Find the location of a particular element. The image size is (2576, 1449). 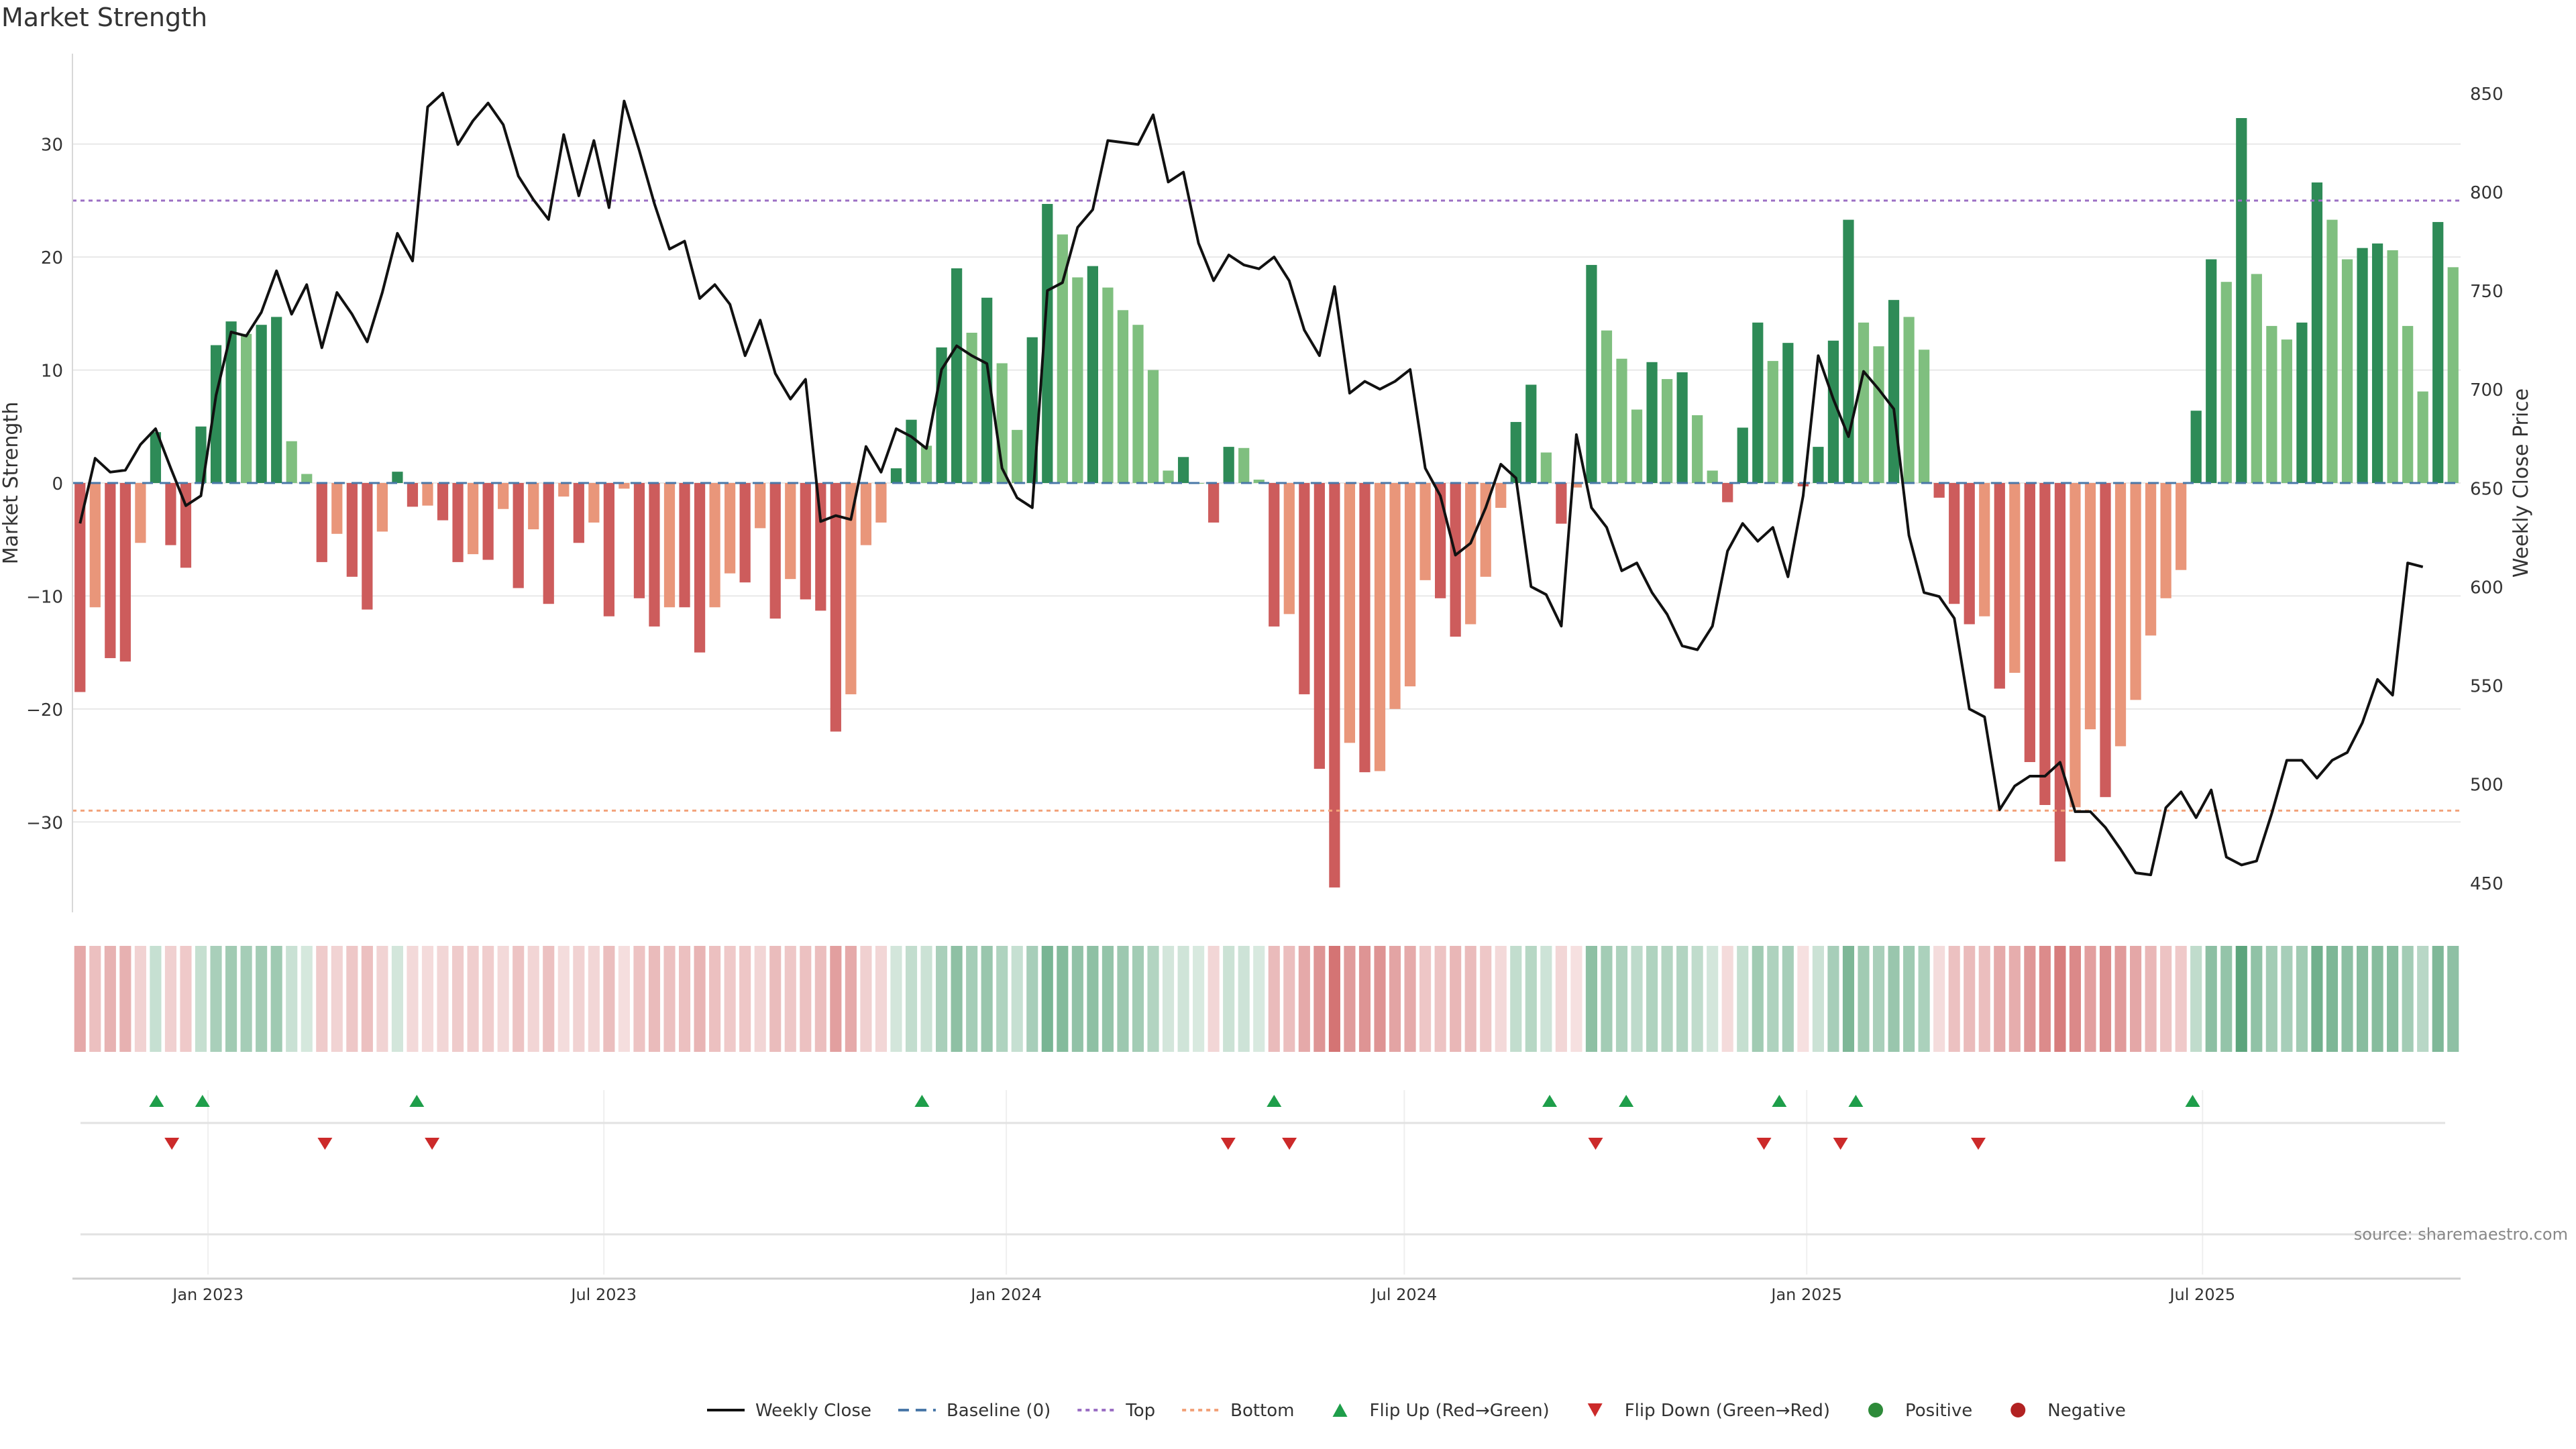

y2-tick-label: 750 is located at coordinates (2487, 292).